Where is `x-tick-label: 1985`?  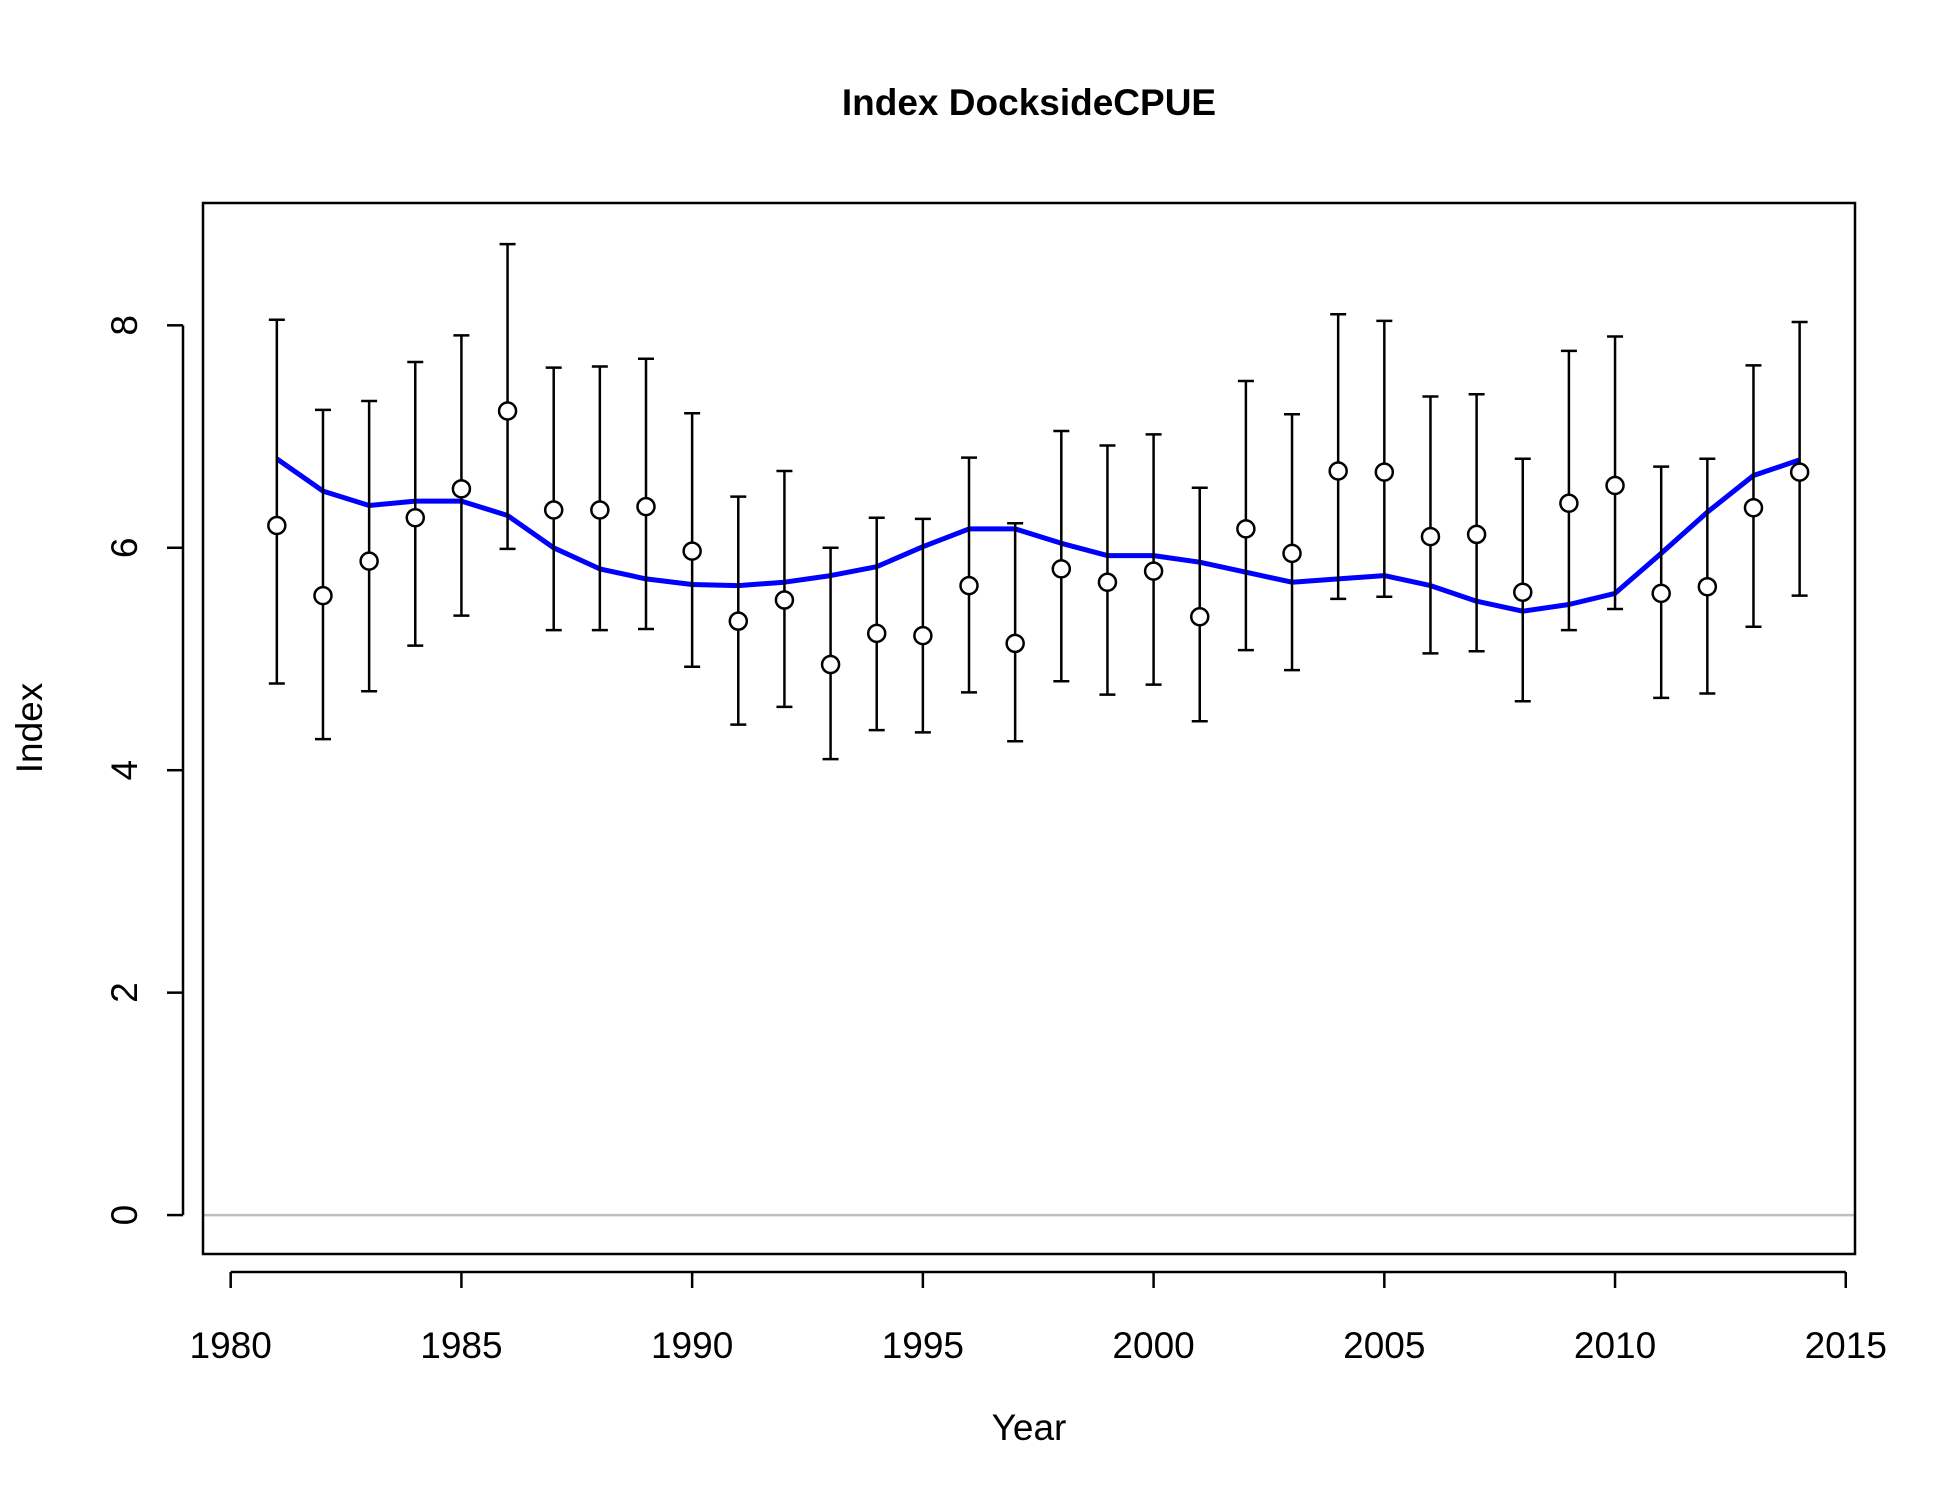
x-tick-label: 1985 is located at coordinates (461, 1345).